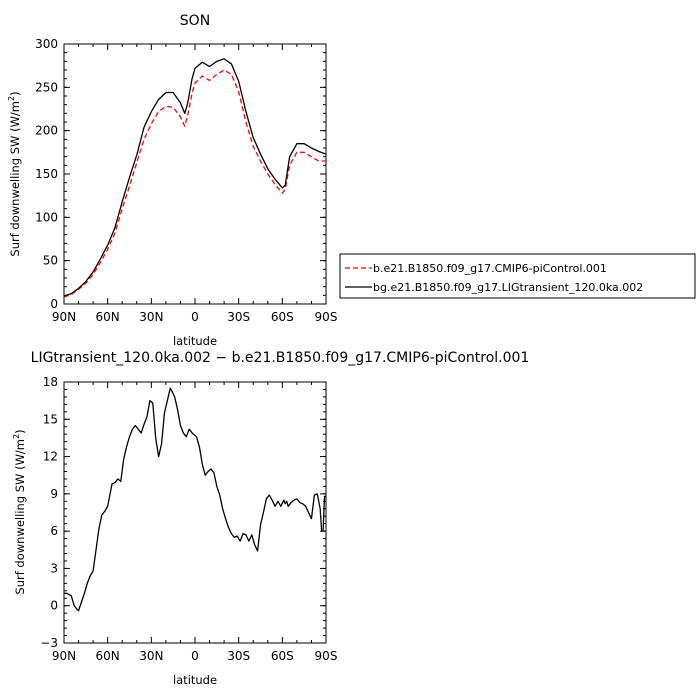 The image size is (700, 700). Describe the element at coordinates (54, 568) in the screenshot. I see `bottom-y-tick-label: 3` at that location.